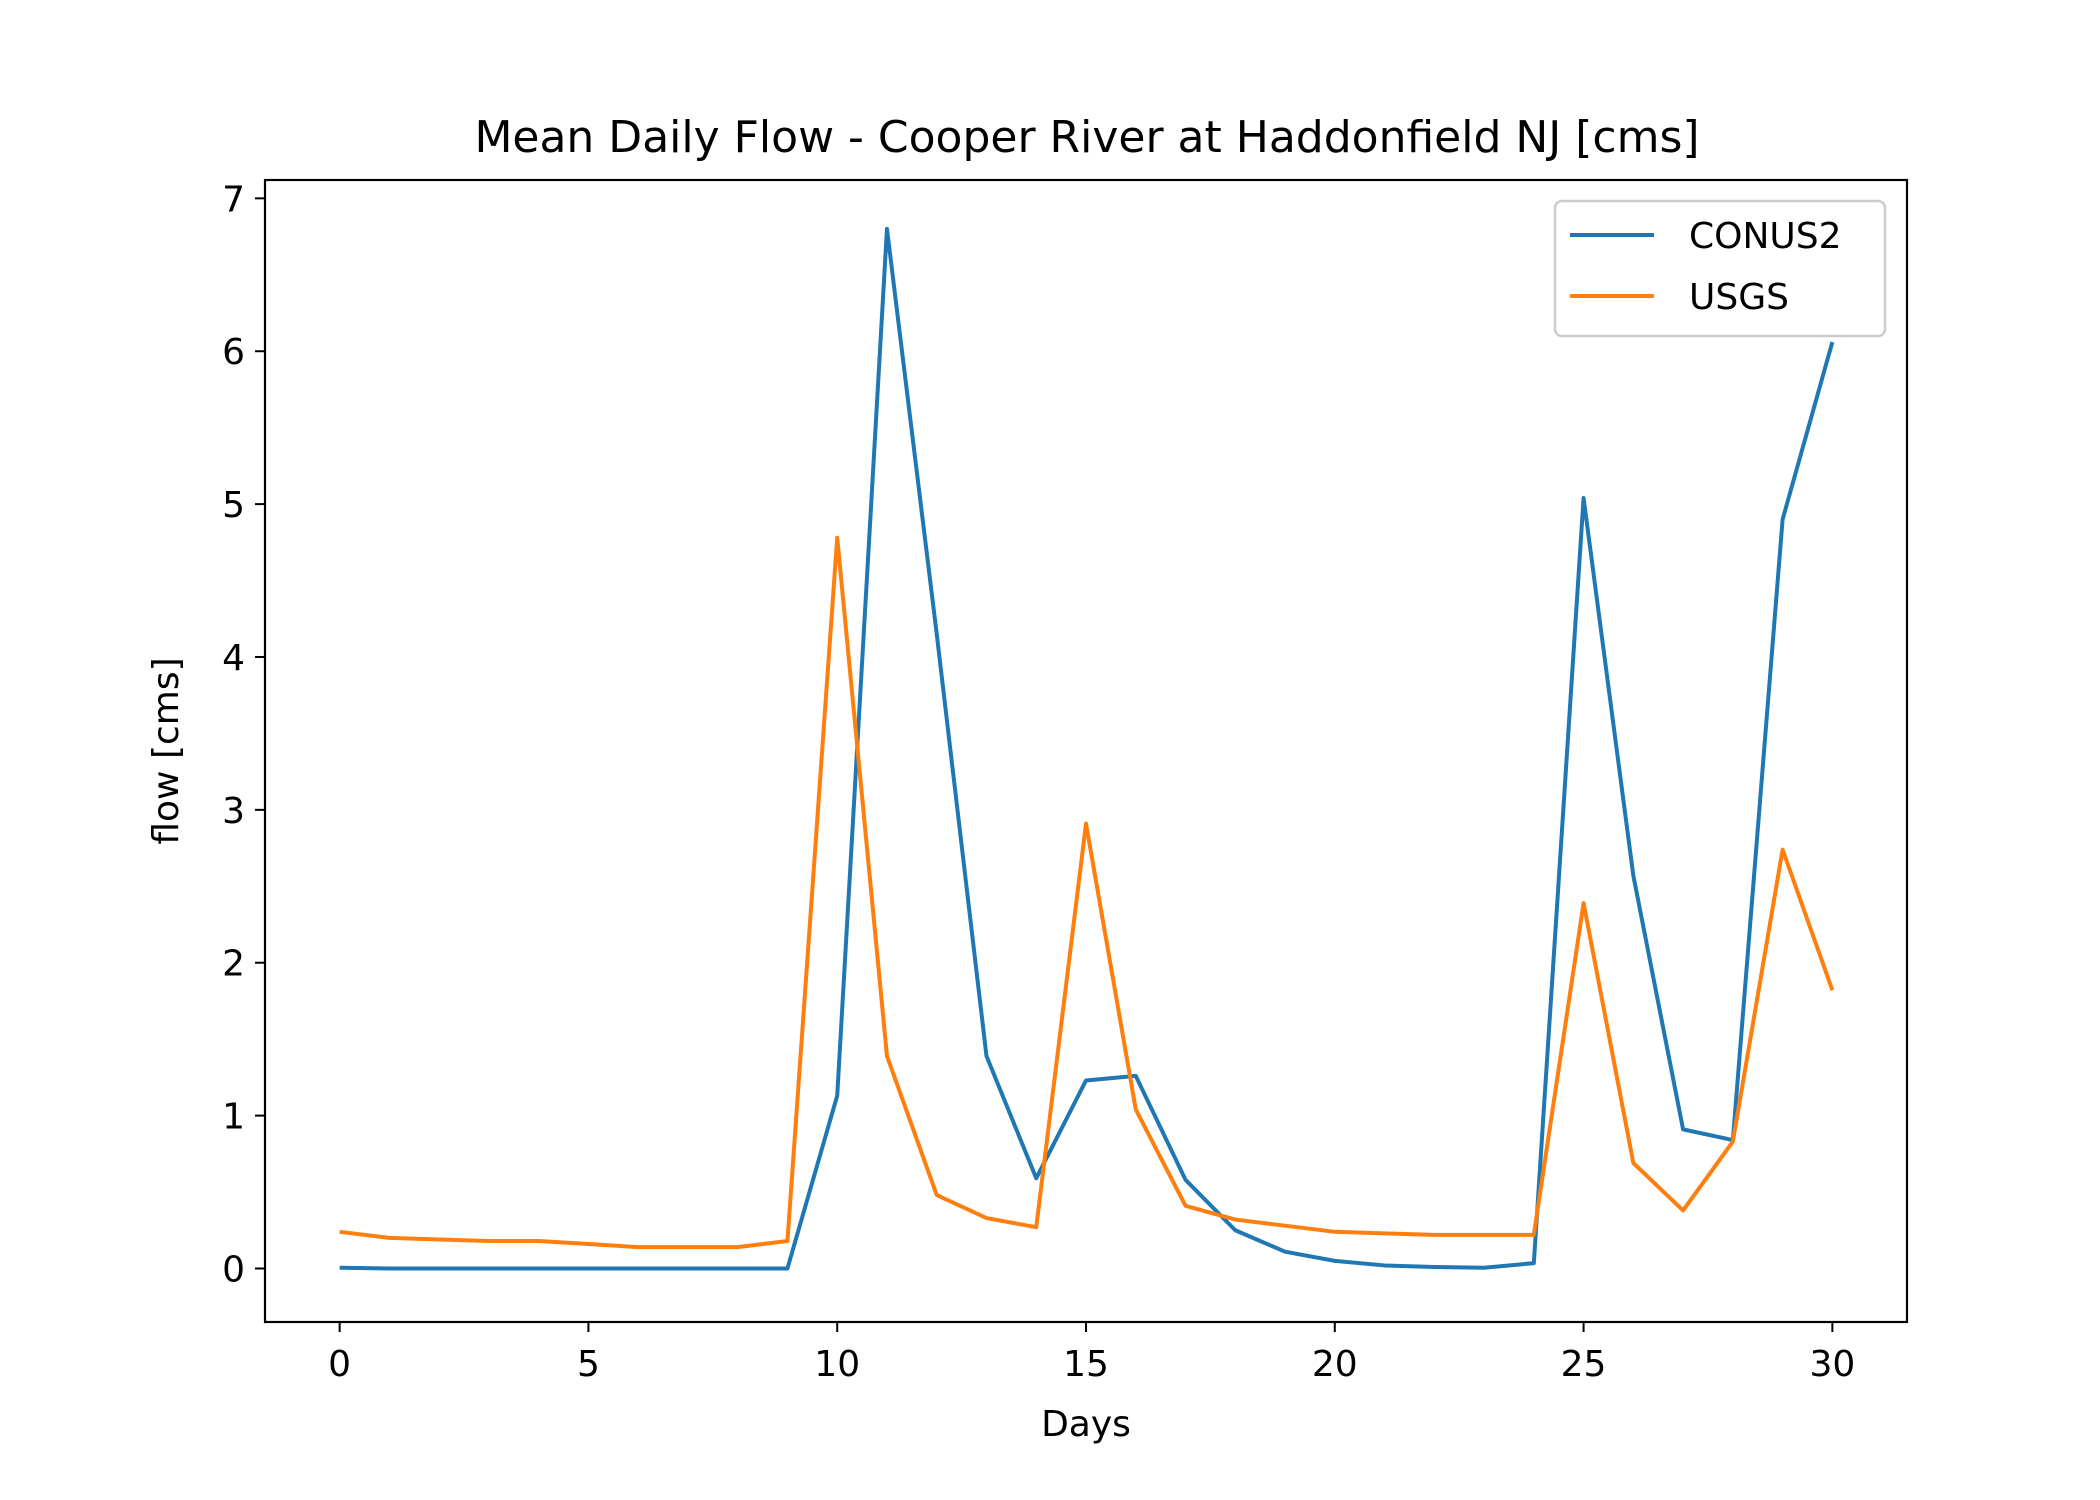  I want to click on y-axis: 0 1 2 3 4 5 6 7, so click(243, 734).